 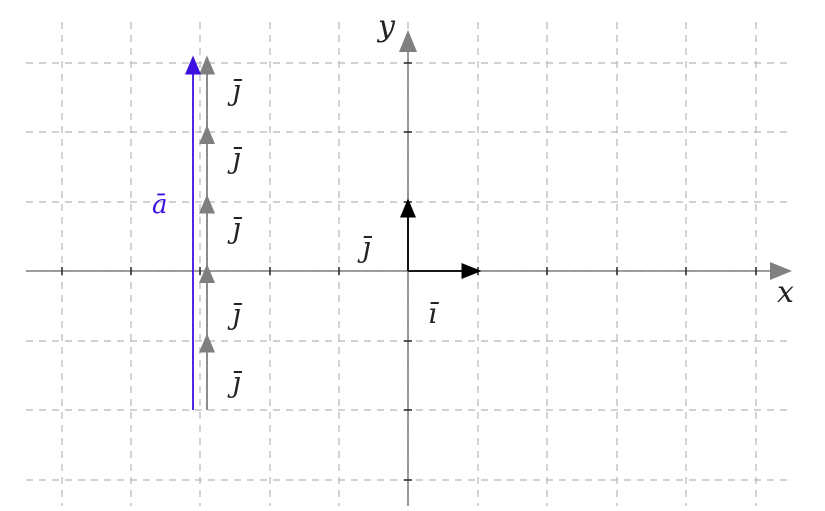 I want to click on x-axis-label: x, so click(x=785, y=292).